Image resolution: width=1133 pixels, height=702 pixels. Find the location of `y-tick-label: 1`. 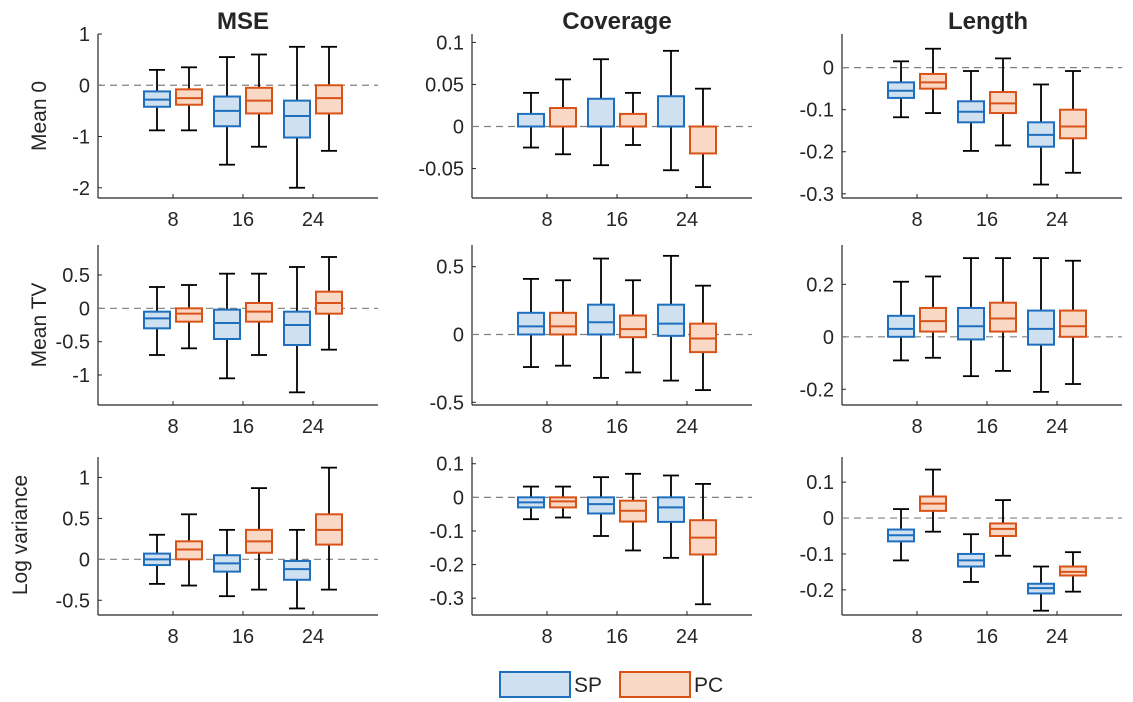

y-tick-label: 1 is located at coordinates (84, 478).